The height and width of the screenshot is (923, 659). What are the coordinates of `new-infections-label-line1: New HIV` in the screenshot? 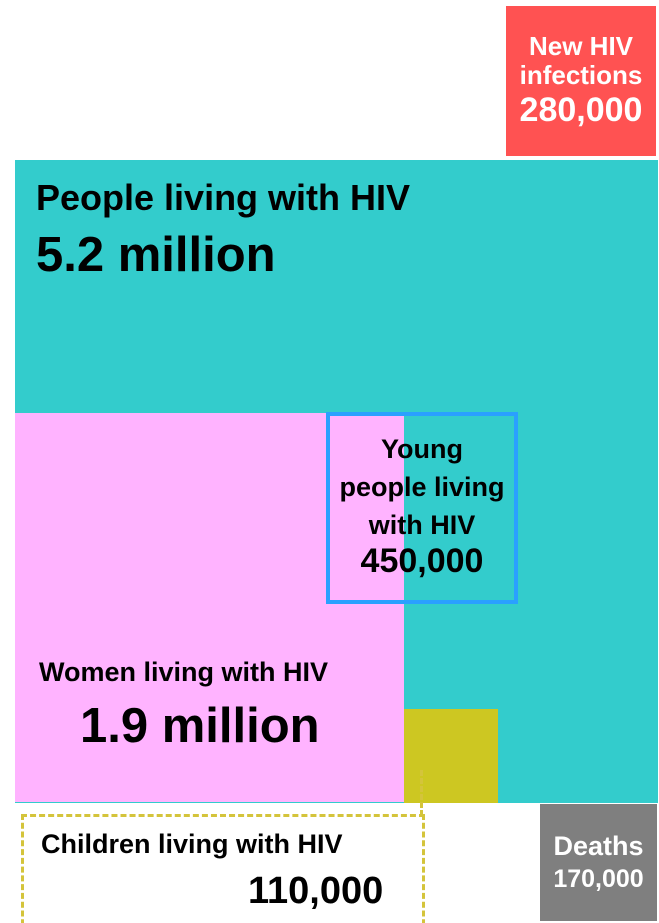 It's located at (581, 45).